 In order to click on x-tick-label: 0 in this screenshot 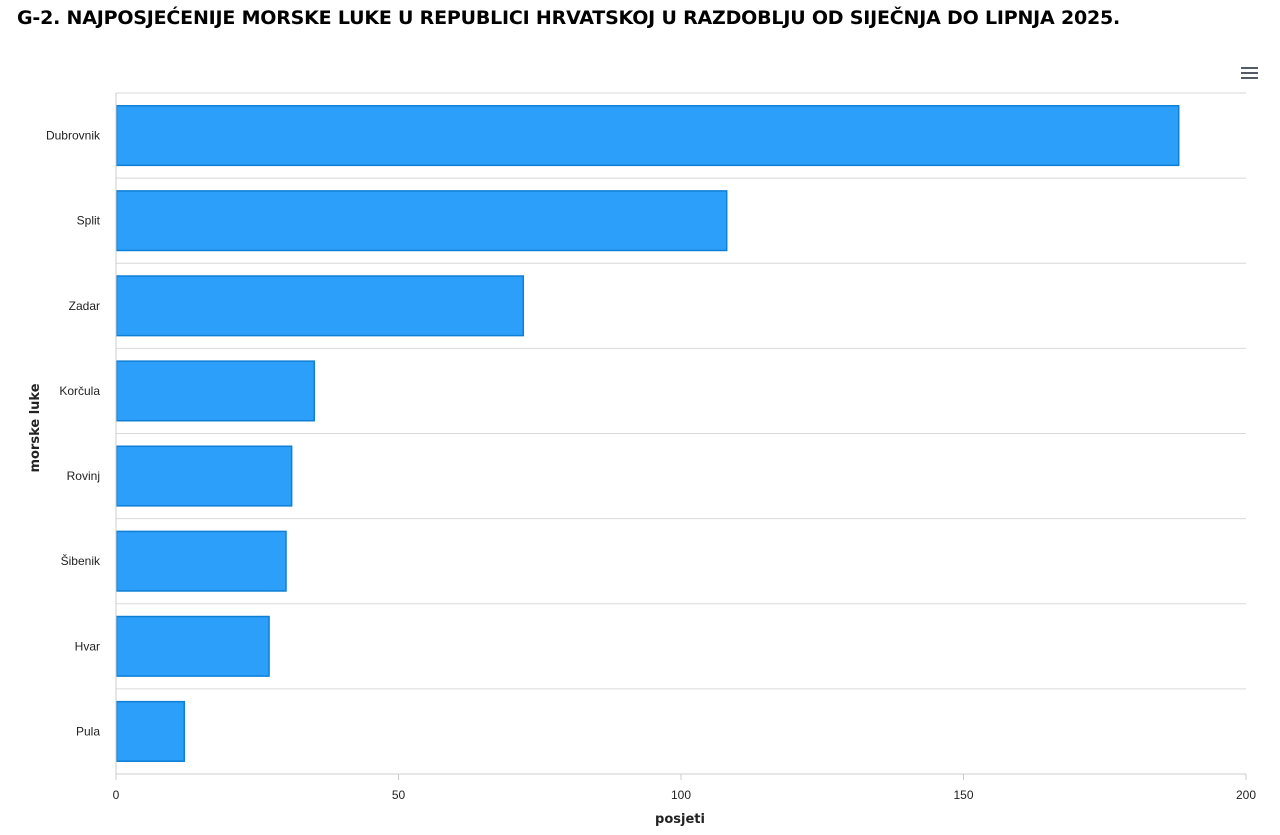, I will do `click(116, 795)`.